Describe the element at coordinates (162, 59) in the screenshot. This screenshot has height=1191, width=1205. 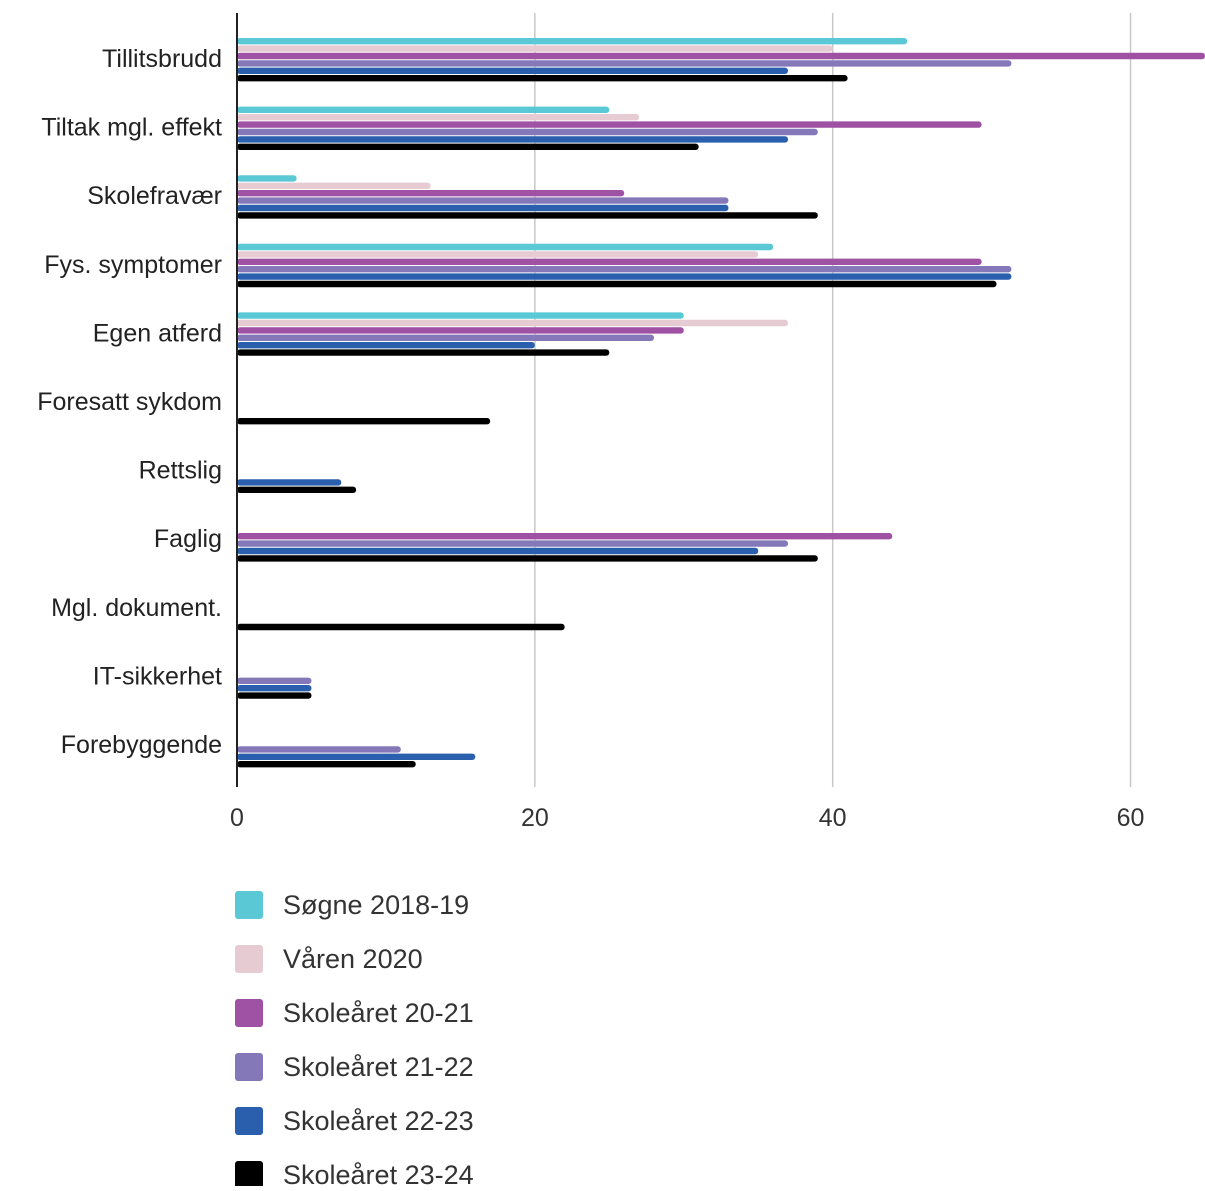
I see `category-label: Tillitsbrudd` at that location.